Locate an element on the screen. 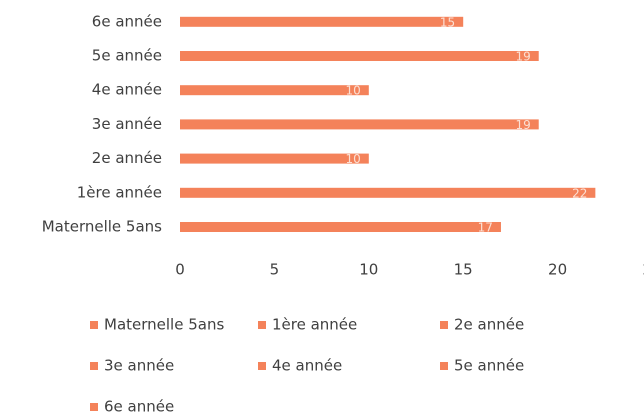  y-tick-label: 1ère année is located at coordinates (119, 192).